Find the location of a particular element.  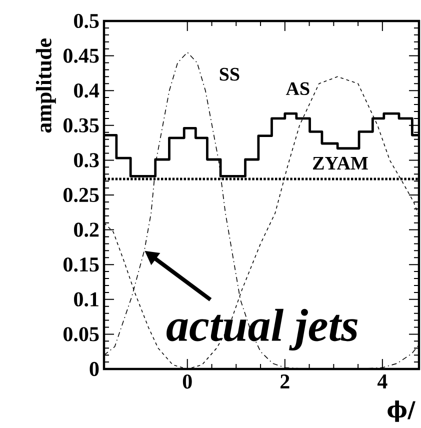

y-tick-label: 0.05 is located at coordinates (81, 334).